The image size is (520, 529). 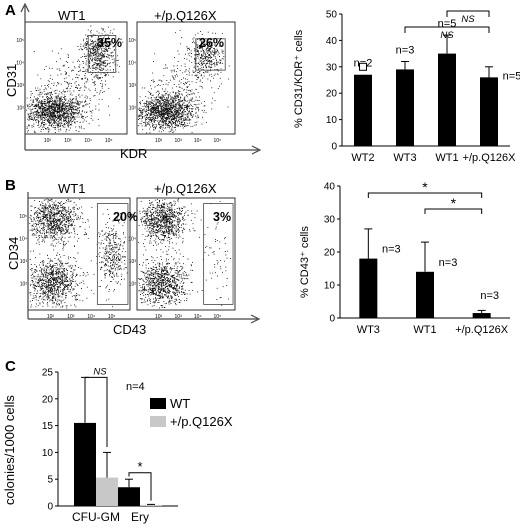 I want to click on panel-a-letter: A, so click(x=10, y=10).